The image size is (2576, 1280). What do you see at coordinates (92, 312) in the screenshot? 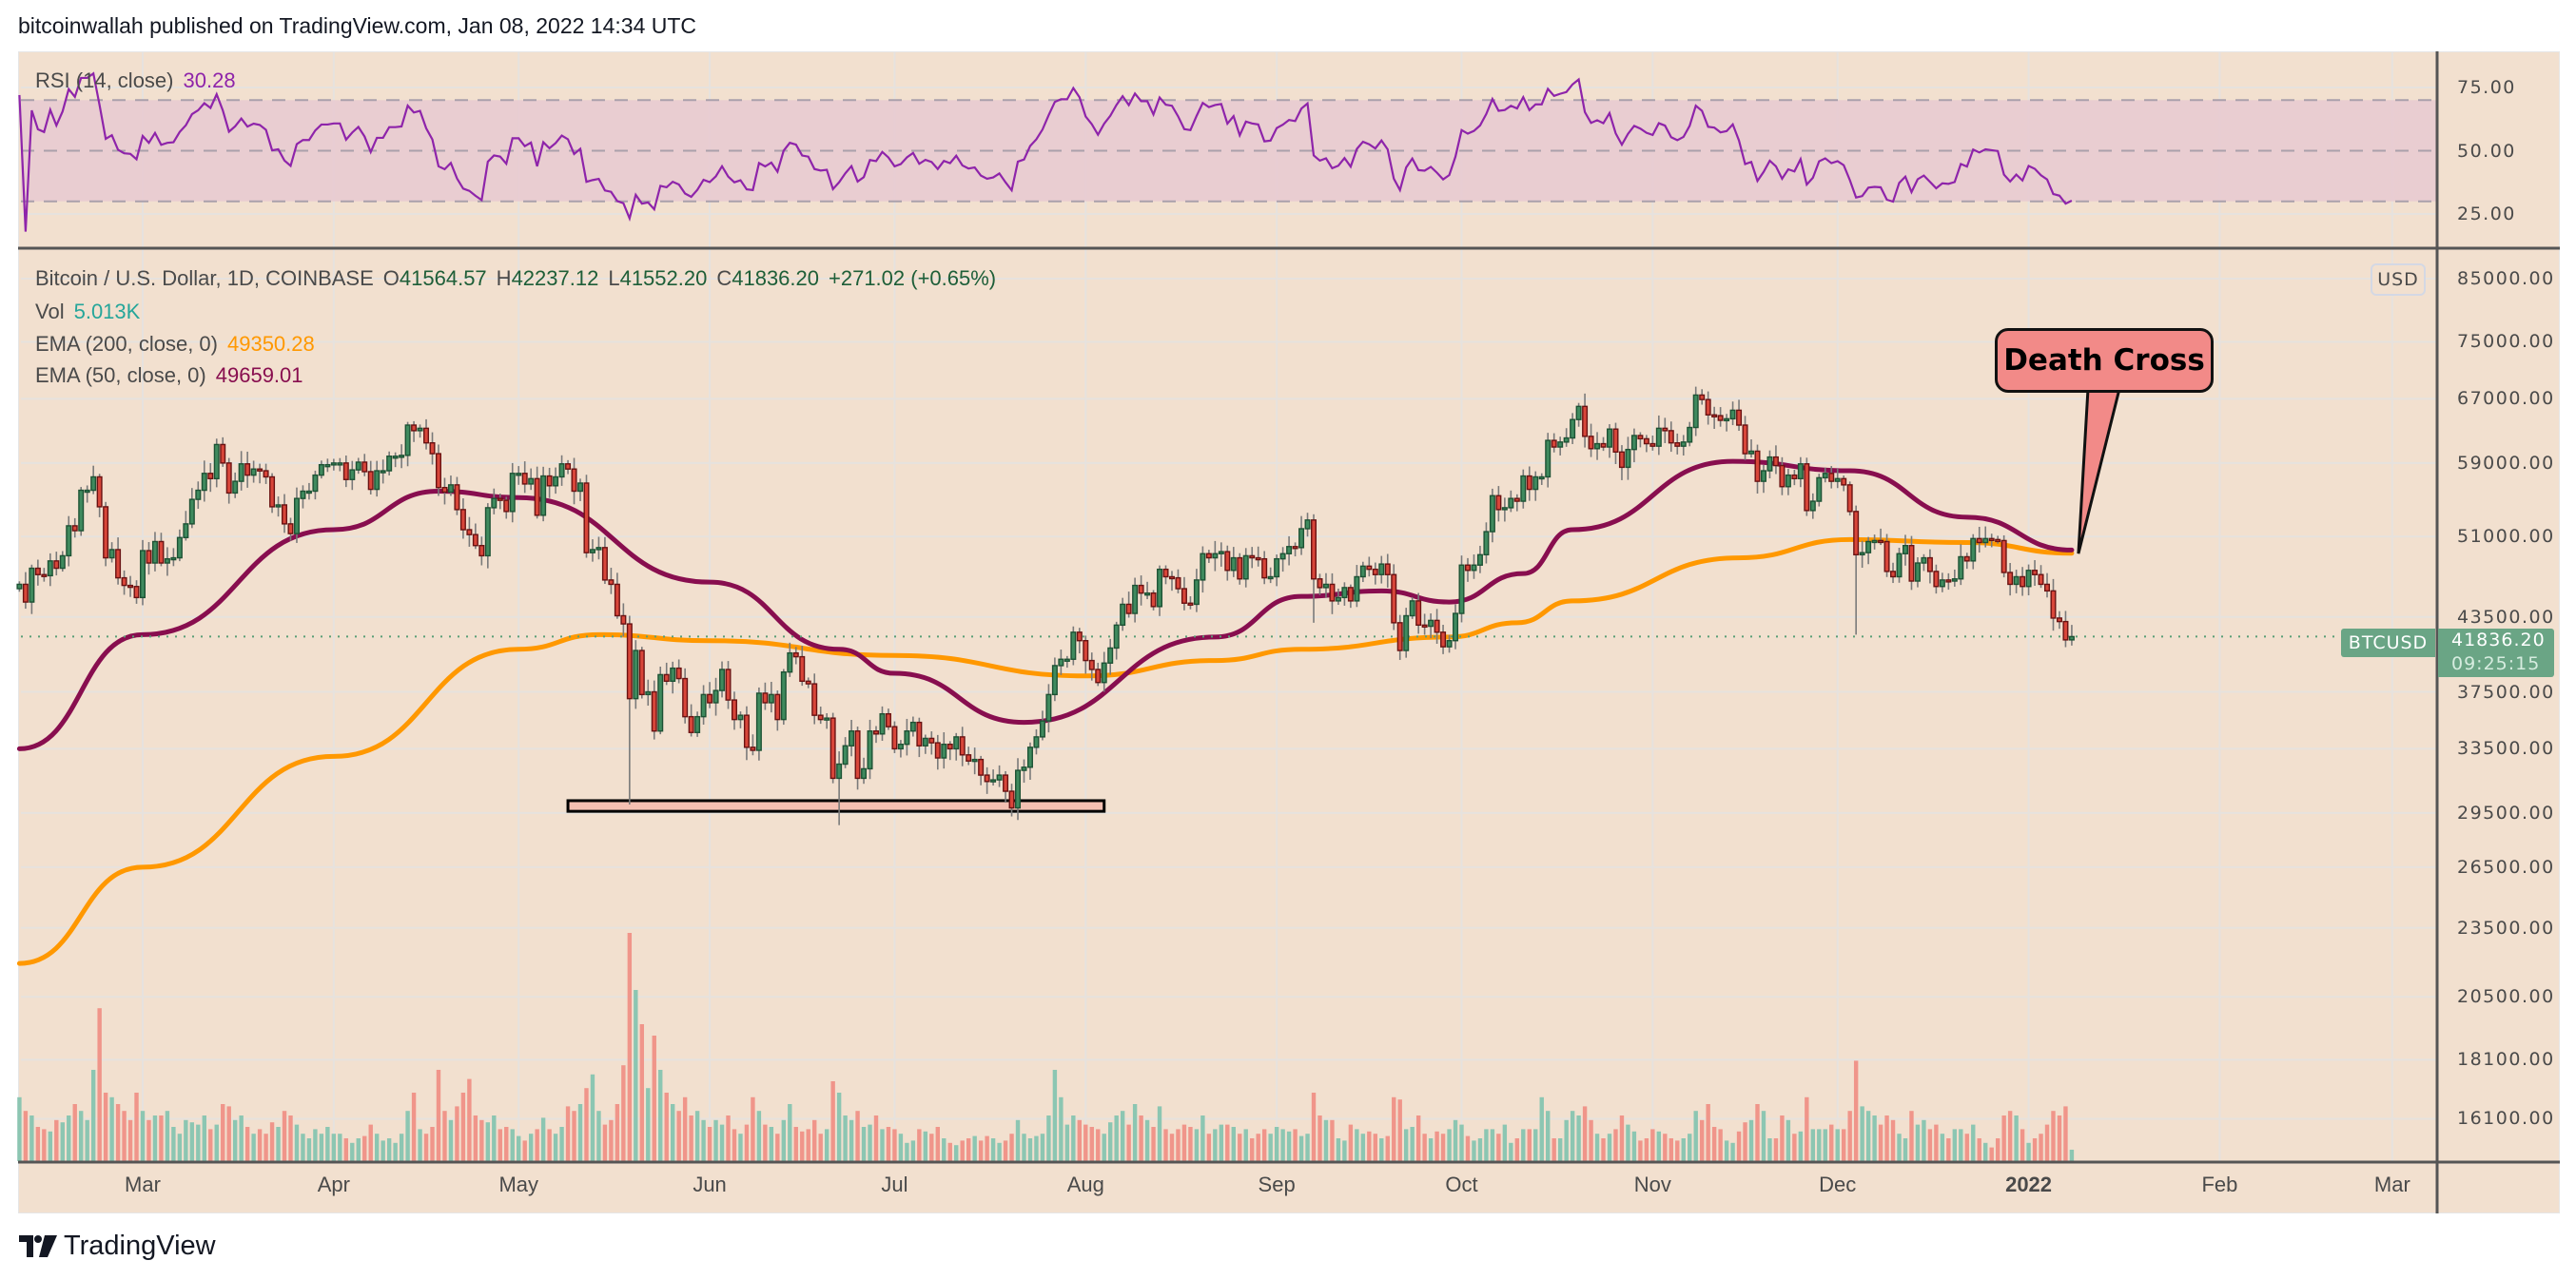
I see `volume-legend: Vol 5.013K` at bounding box center [92, 312].